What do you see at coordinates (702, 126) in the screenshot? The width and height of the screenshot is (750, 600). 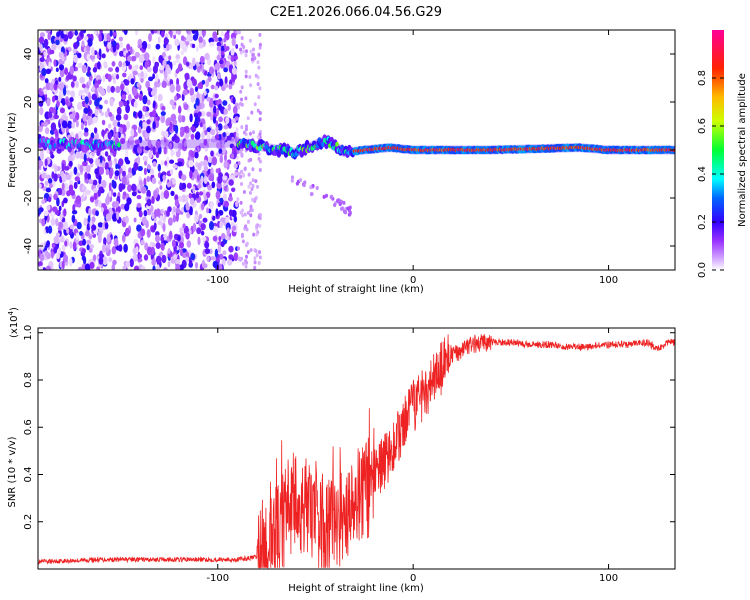 I see `colorbar-tick-label: 0.6` at bounding box center [702, 126].